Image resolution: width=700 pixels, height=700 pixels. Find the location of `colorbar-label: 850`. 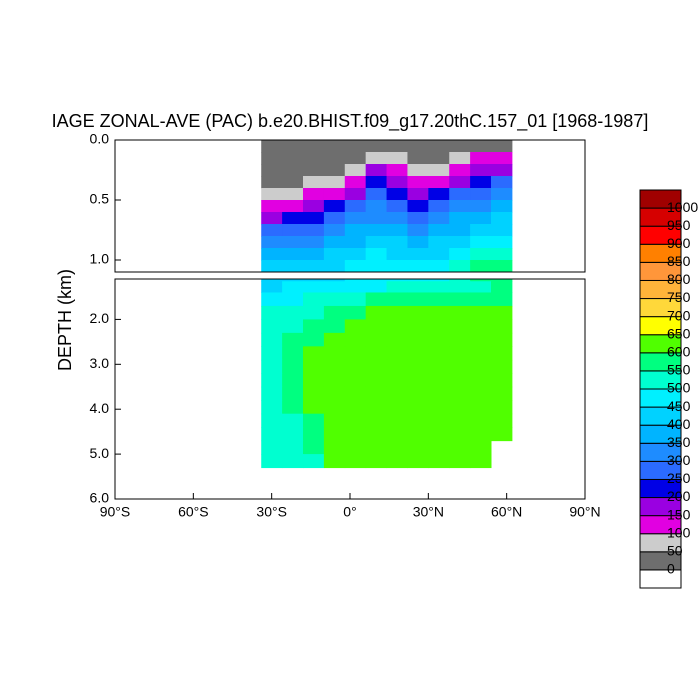

colorbar-label: 850 is located at coordinates (679, 261).